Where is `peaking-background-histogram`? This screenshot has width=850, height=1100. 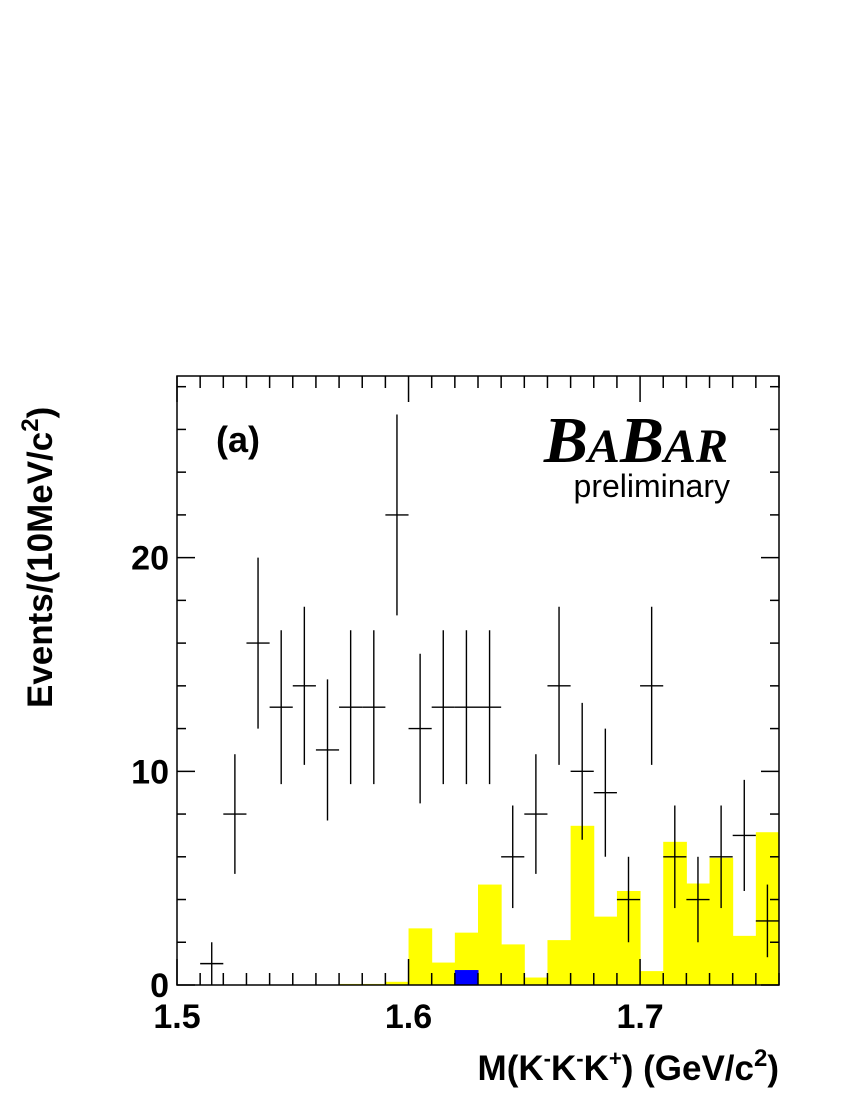
peaking-background-histogram is located at coordinates (466, 977).